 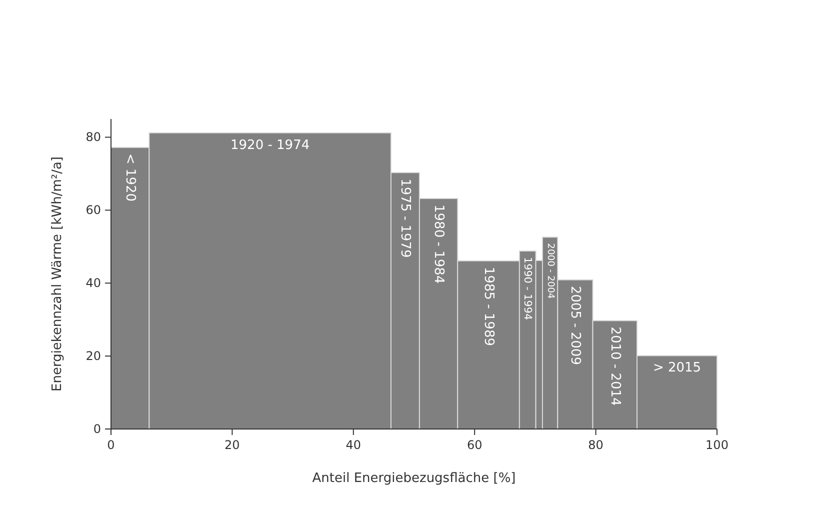 I want to click on y-tick-label: 80, so click(x=93, y=137).